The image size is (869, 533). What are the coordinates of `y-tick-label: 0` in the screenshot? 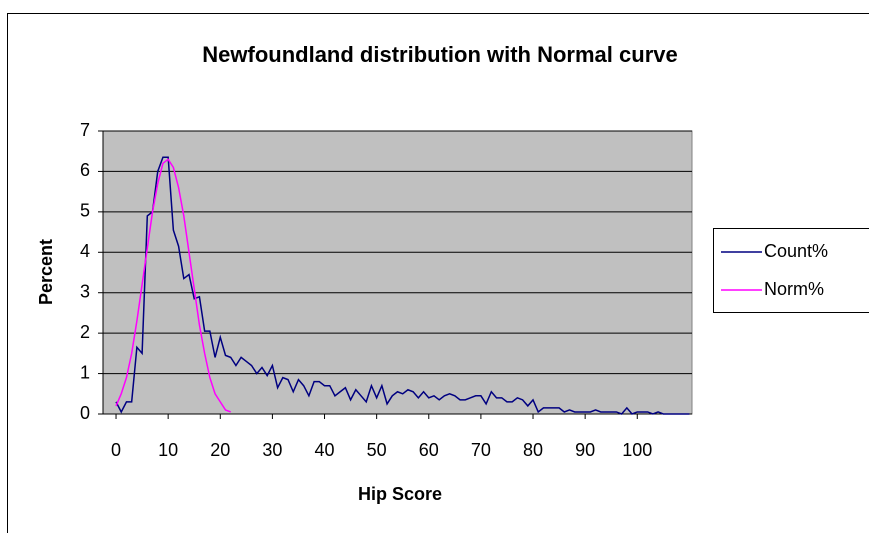 It's located at (85, 413).